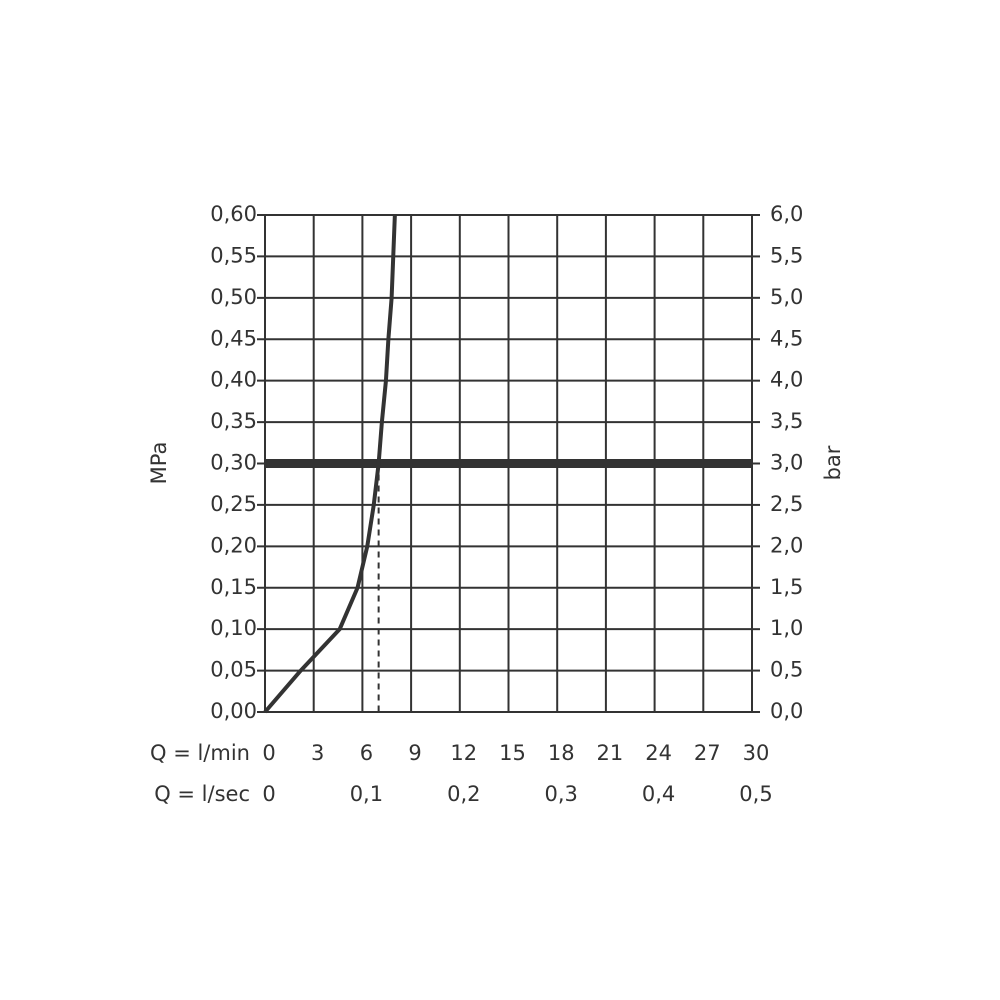 The width and height of the screenshot is (1000, 1000). I want to click on y2-tick-label: 0,0, so click(786, 711).